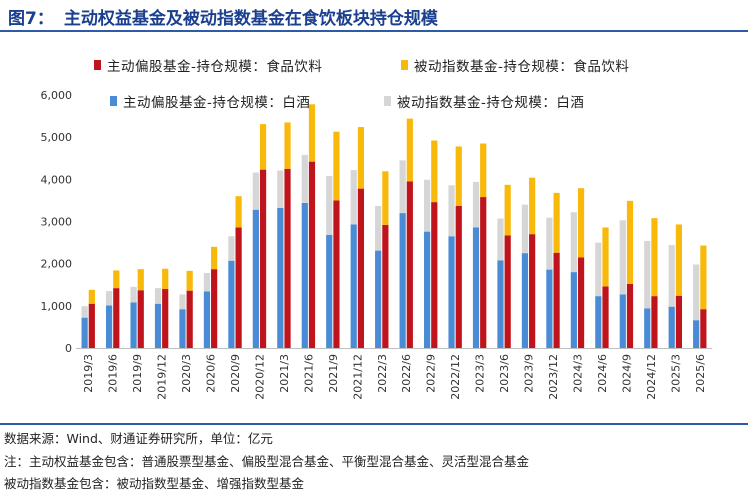 This screenshot has height=494, width=748. What do you see at coordinates (284, 373) in the screenshot?
I see `x-tick-label: 2021/3` at bounding box center [284, 373].